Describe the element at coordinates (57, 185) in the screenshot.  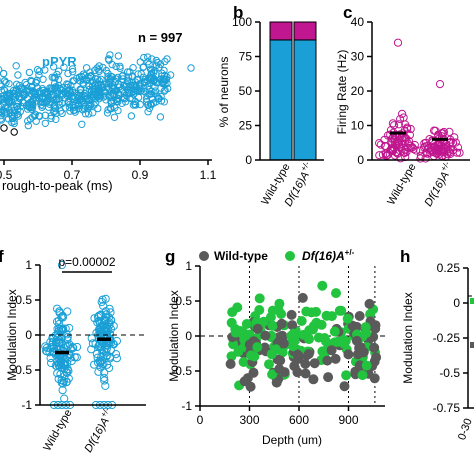
I see `panel-a-x-label: rough-to-peak (ms)` at that location.